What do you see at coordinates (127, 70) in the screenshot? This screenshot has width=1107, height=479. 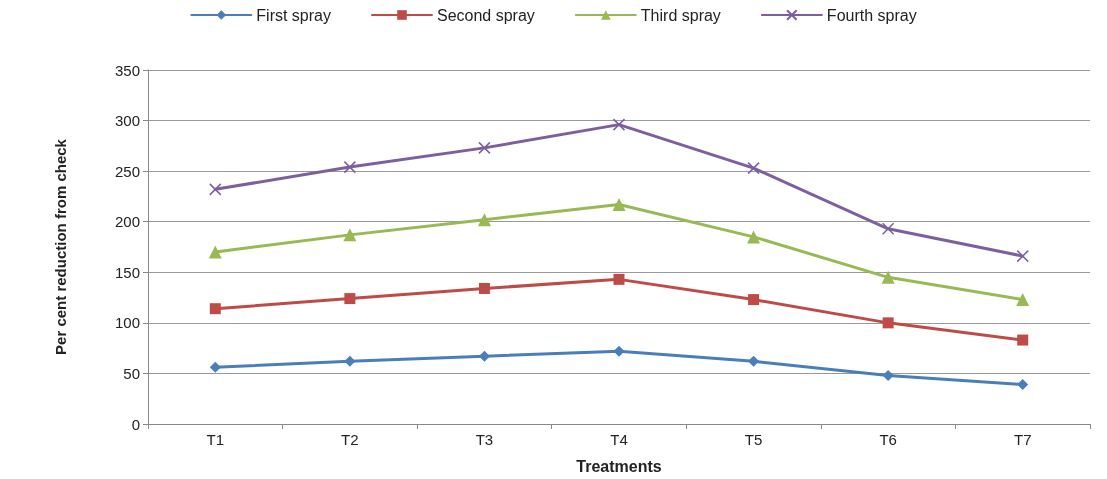 I see `y-tick-label: 350` at bounding box center [127, 70].